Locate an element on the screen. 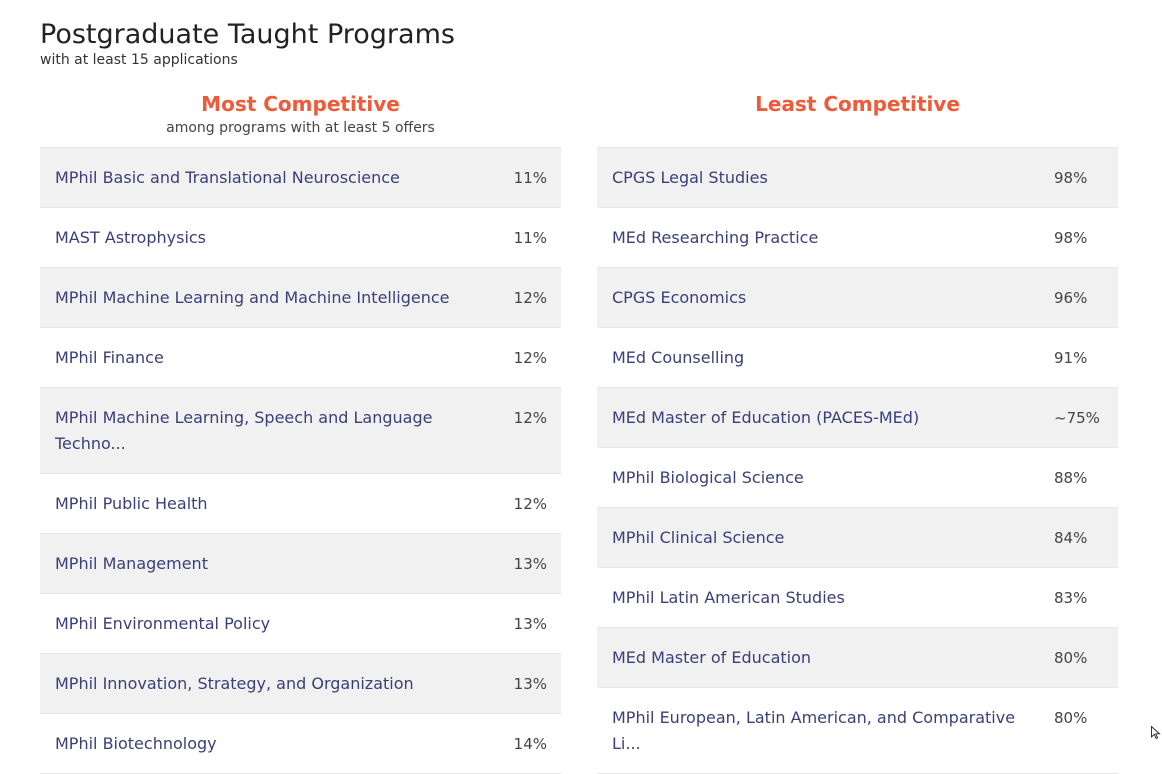 This screenshot has height=774, width=1162. program-name: MPhil Finance is located at coordinates (109, 357).